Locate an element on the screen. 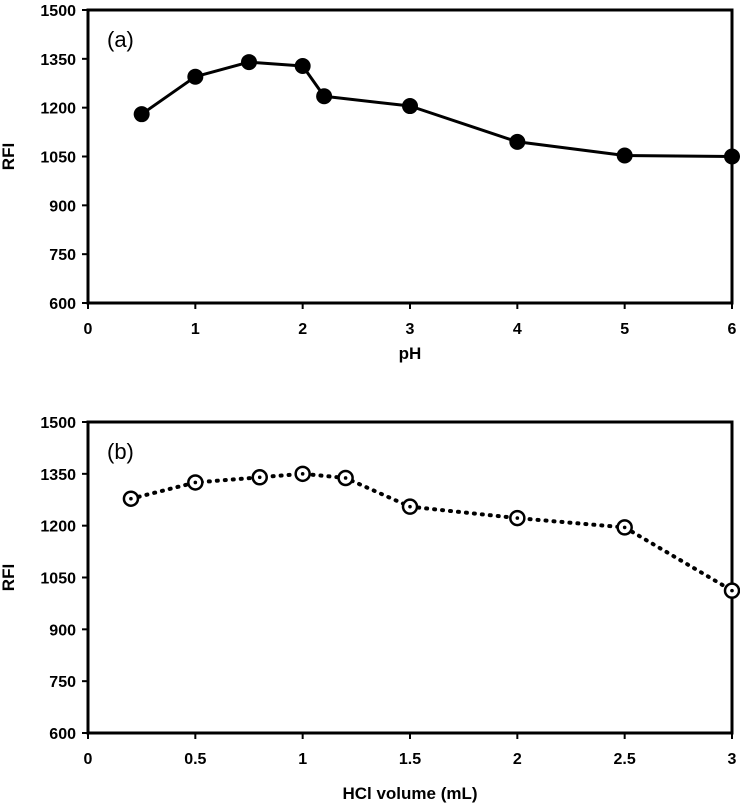 The width and height of the screenshot is (740, 810). x-tick-label: 2.5 is located at coordinates (625, 759).